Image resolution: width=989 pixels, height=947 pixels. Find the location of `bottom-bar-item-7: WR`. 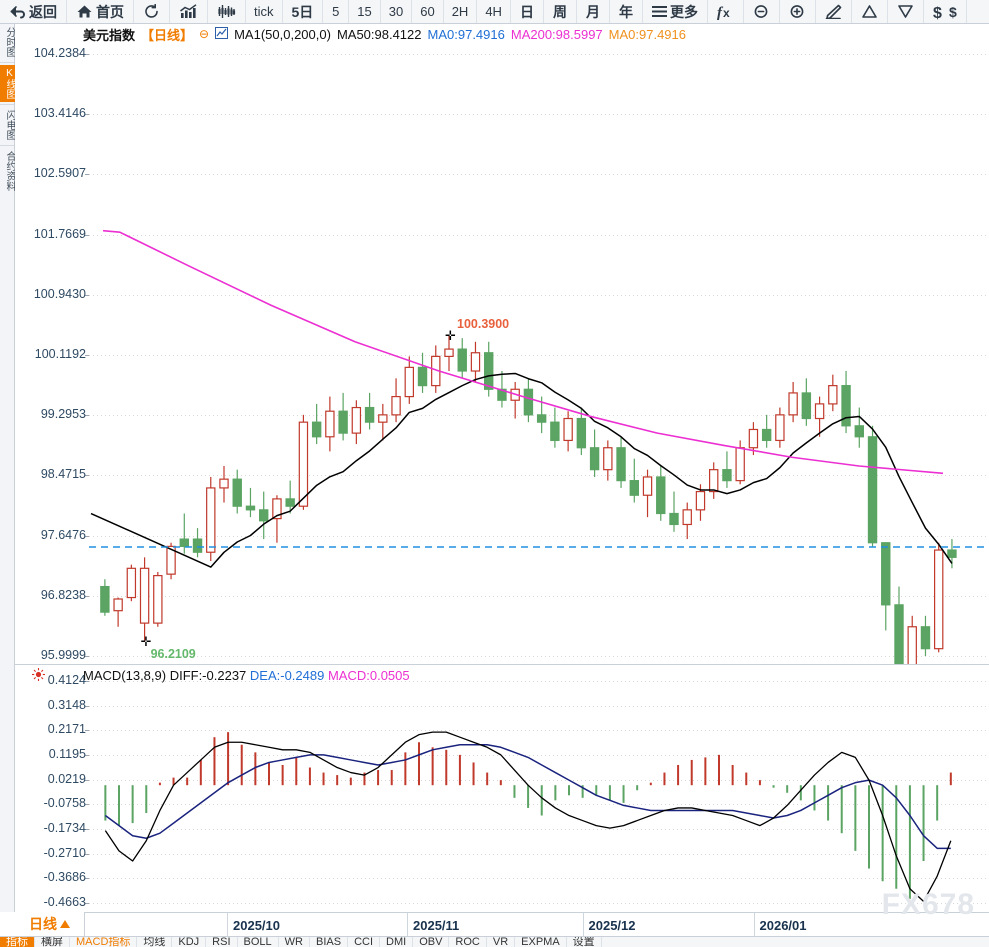

bottom-bar-item-7: WR is located at coordinates (294, 942).